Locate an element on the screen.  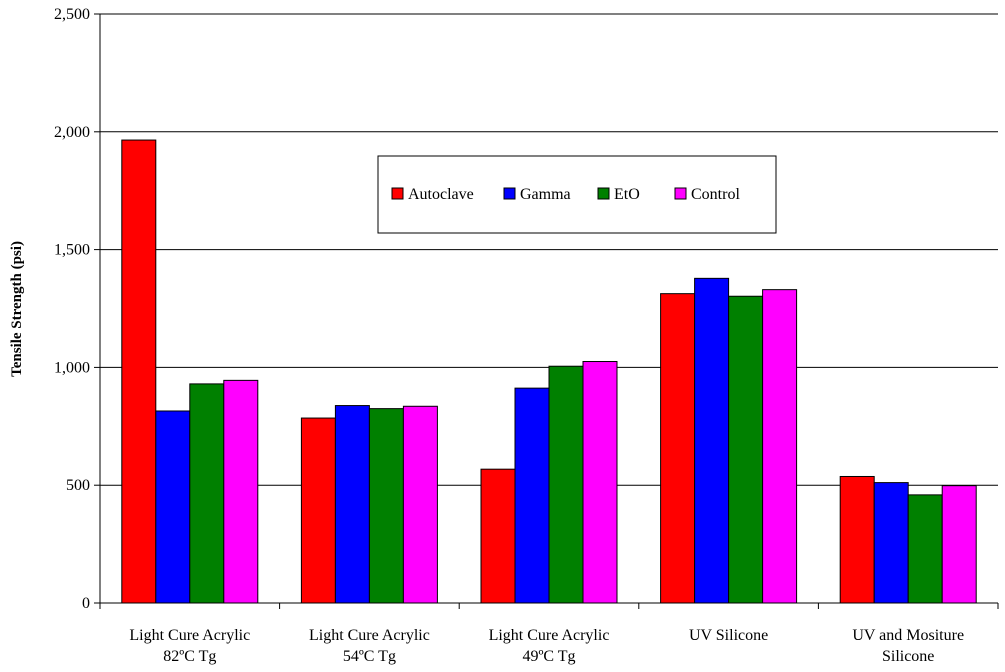
legend-swatch-control is located at coordinates (680, 193).